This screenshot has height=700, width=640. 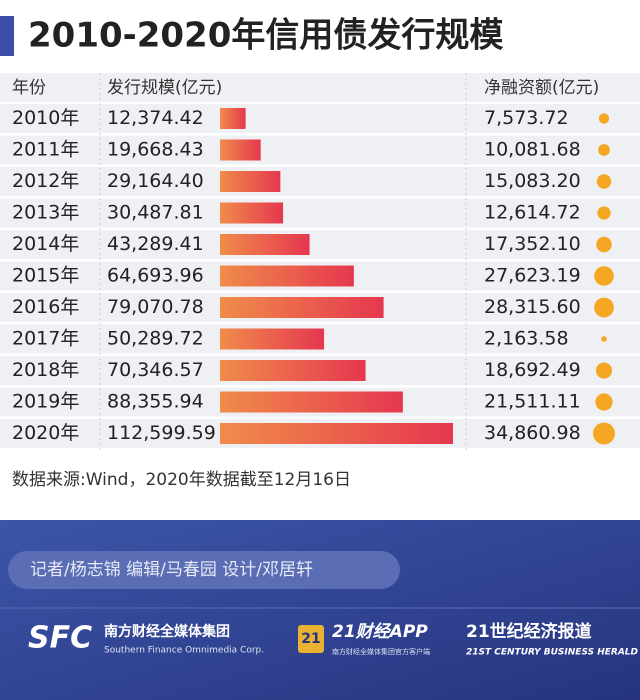 What do you see at coordinates (532, 150) in the screenshot?
I see `net-label: 10,081.68` at bounding box center [532, 150].